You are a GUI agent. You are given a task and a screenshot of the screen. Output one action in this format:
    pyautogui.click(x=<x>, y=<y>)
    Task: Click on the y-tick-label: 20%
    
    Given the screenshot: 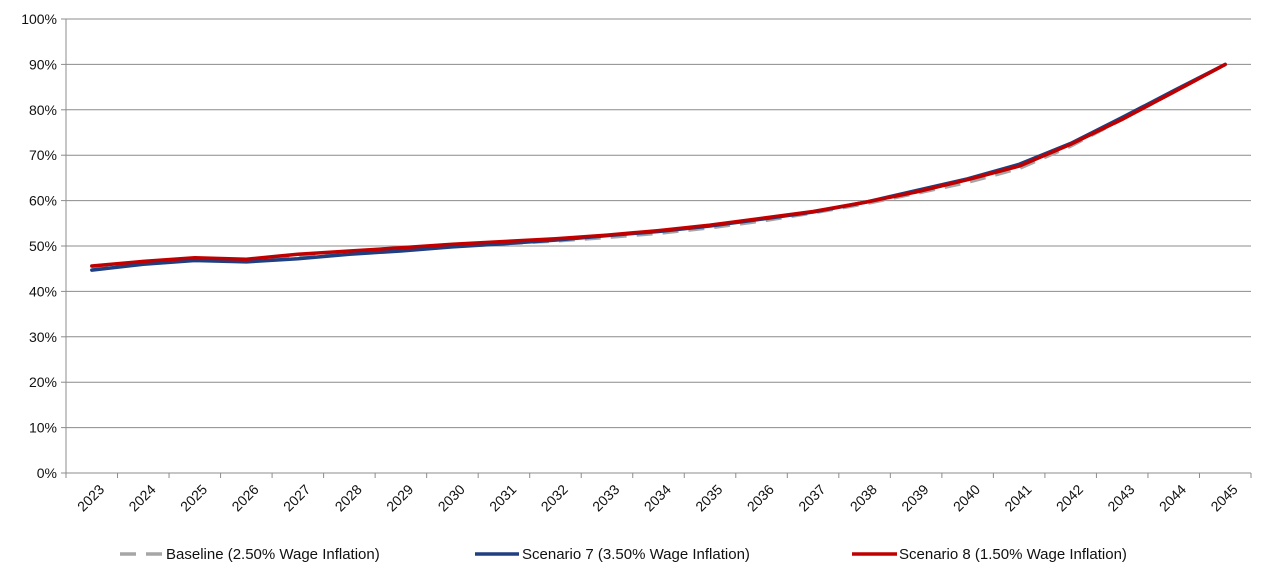 What is the action you would take?
    pyautogui.click(x=43, y=382)
    